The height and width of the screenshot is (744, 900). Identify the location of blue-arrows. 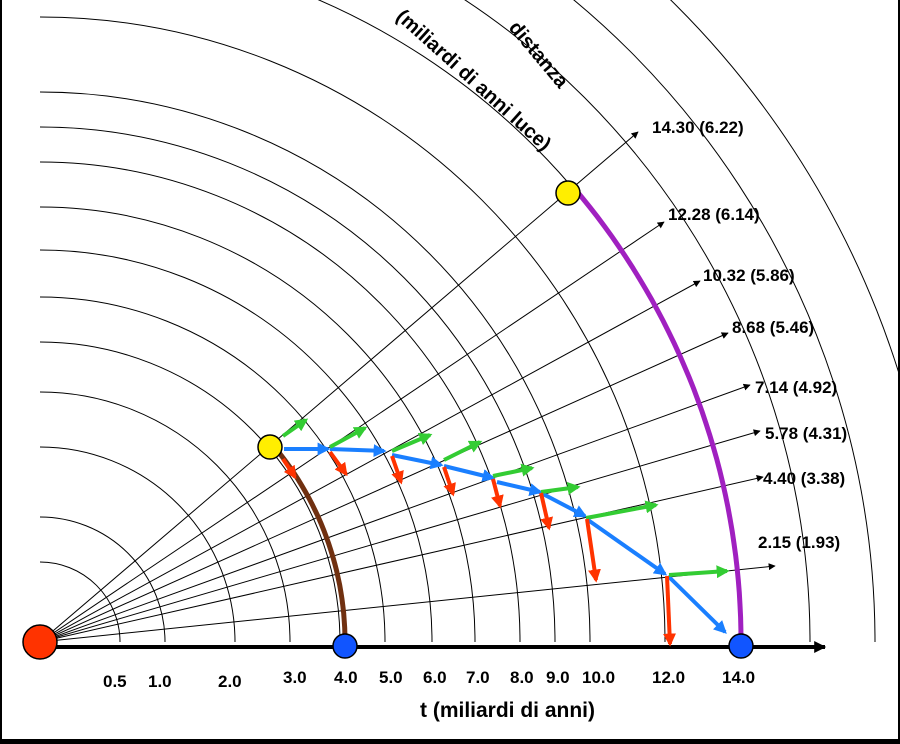
(505, 538).